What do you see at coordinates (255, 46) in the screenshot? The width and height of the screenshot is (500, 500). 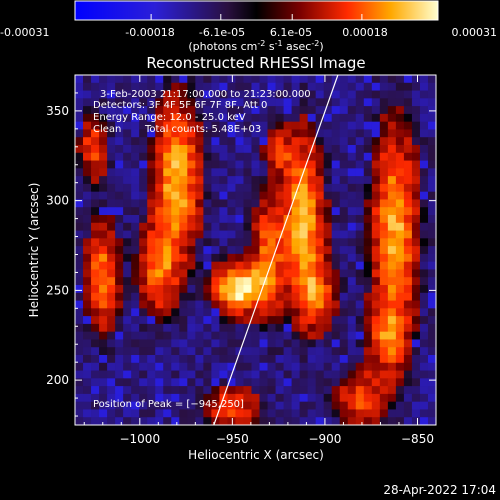 I see `colorbar-unit-label: (photons cm-2 s-1 asec-2)` at bounding box center [255, 46].